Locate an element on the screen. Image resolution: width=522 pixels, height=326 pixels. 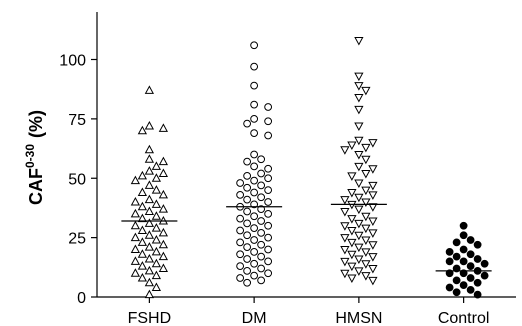
x-tick-label: HMSN is located at coordinates (358, 318).